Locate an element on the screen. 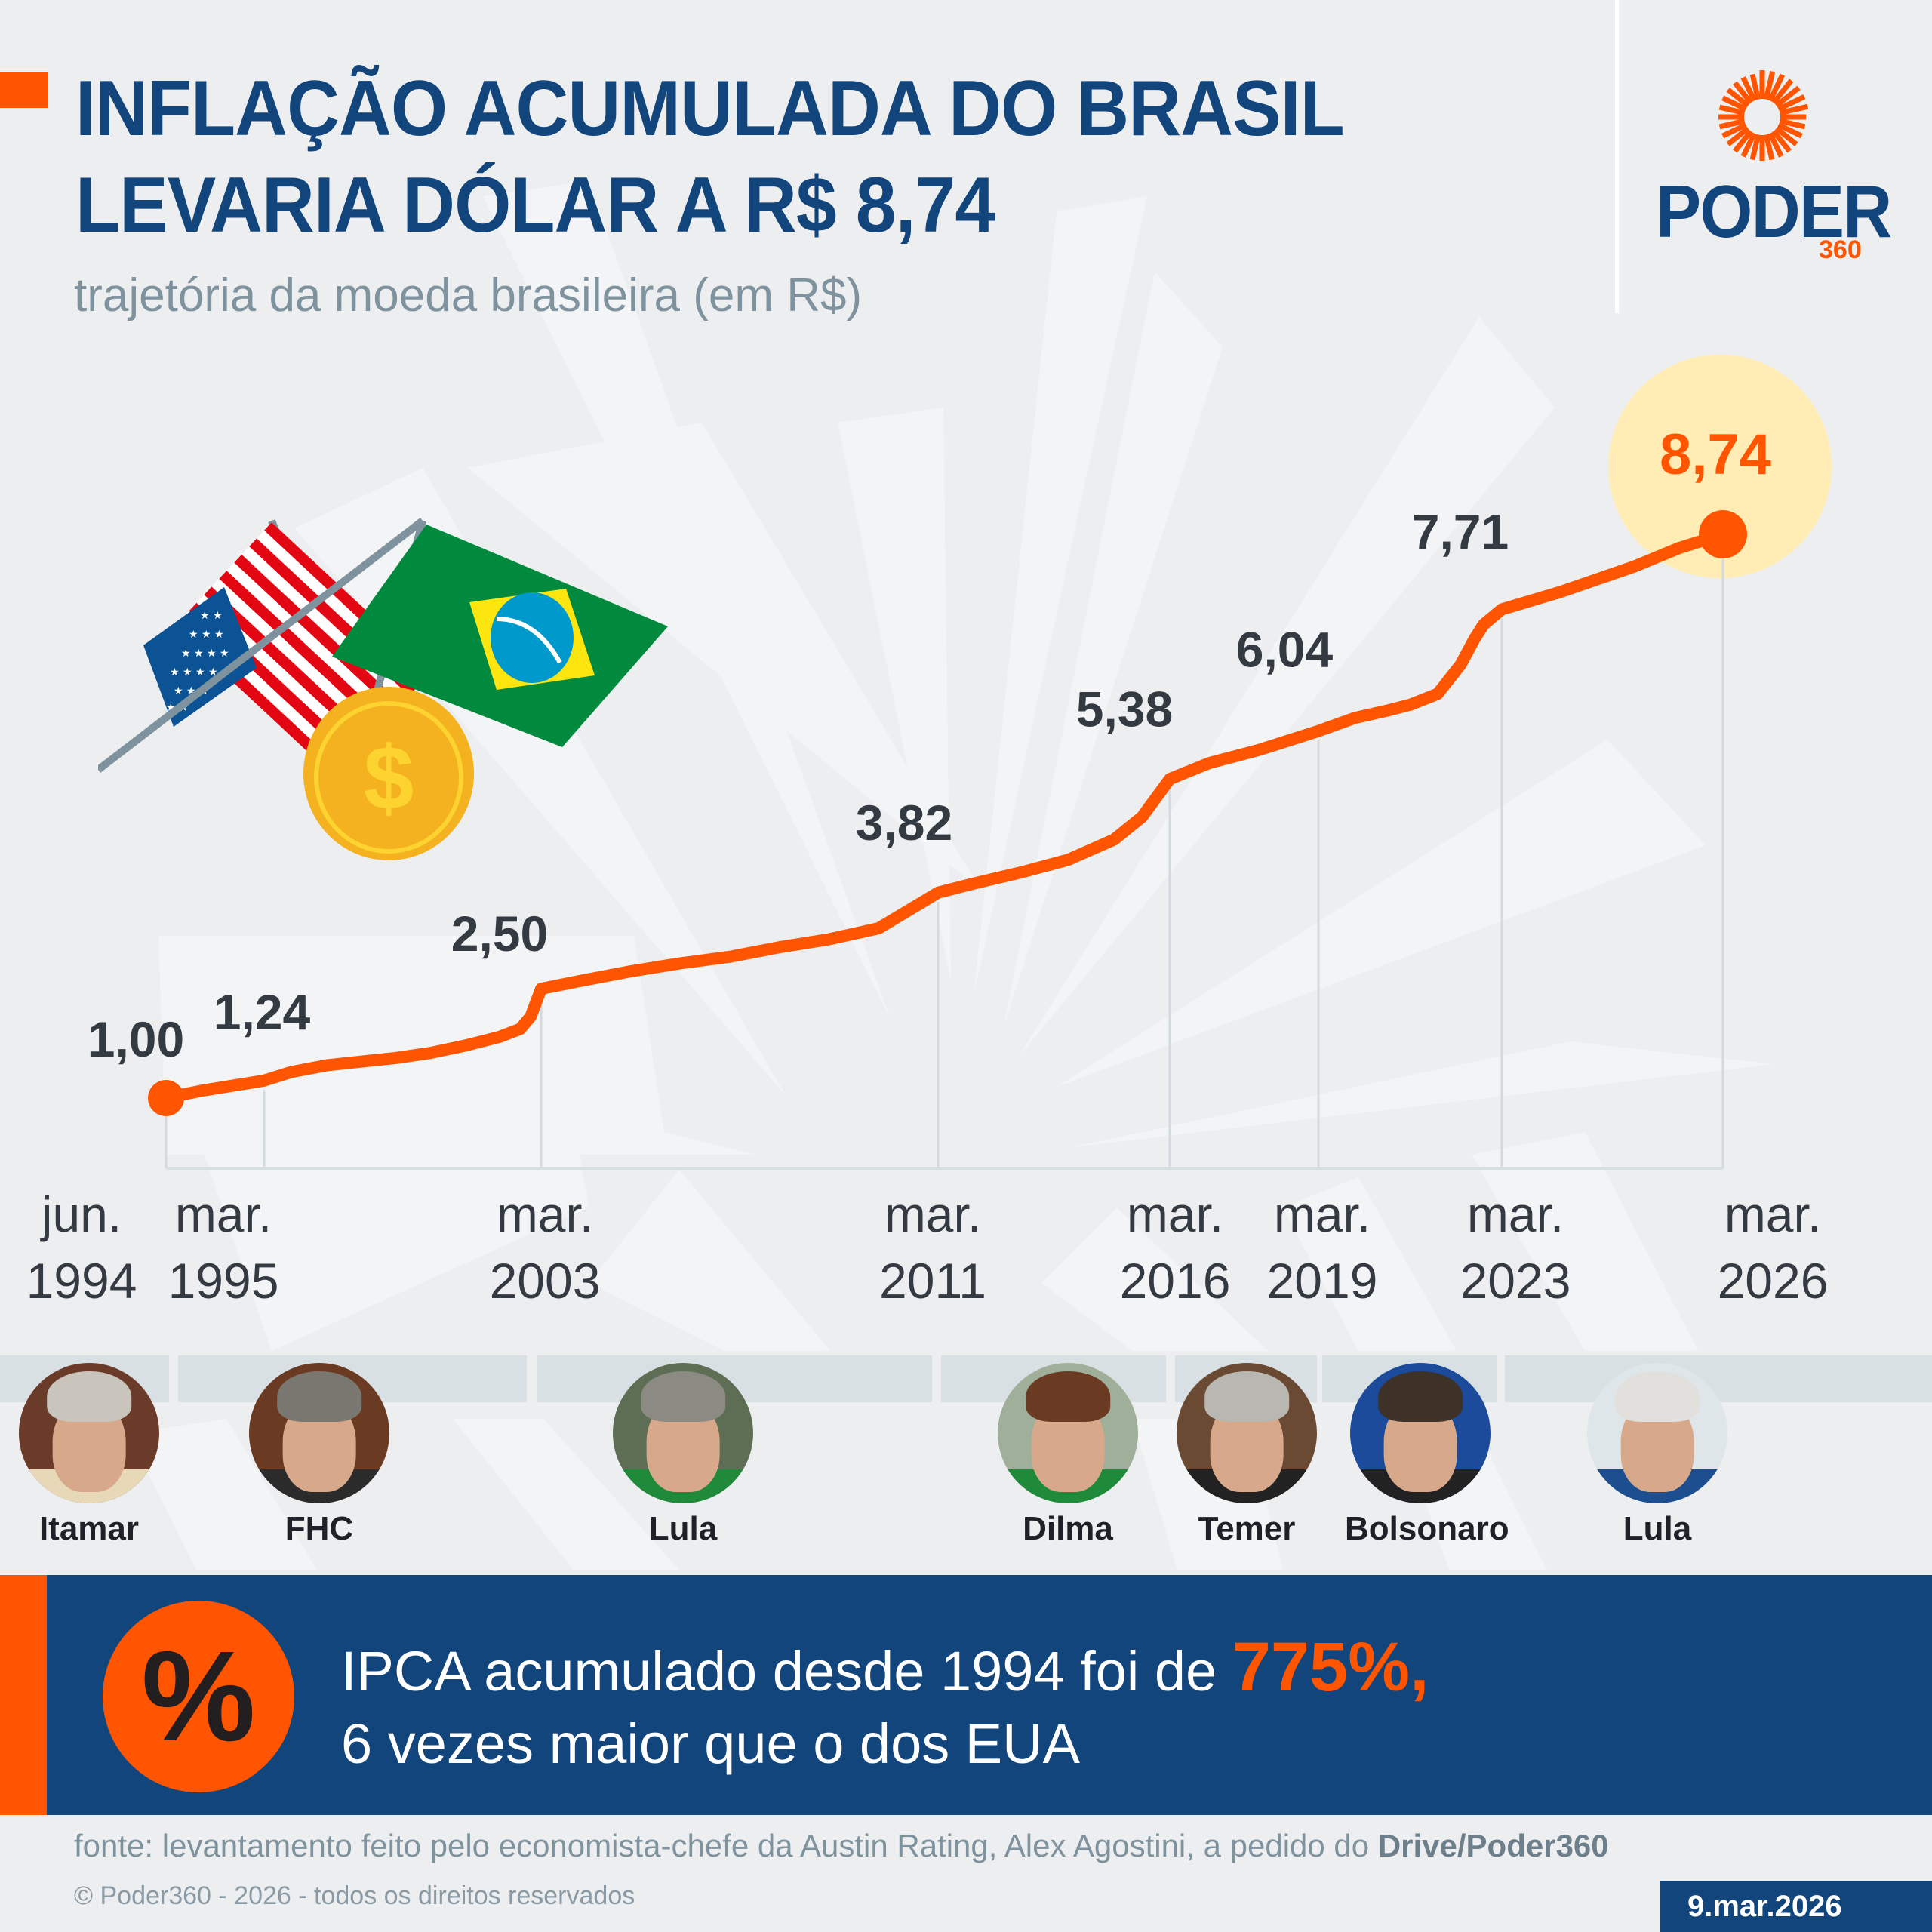 This screenshot has height=1932, width=1932. end-point-marker is located at coordinates (1723, 534).